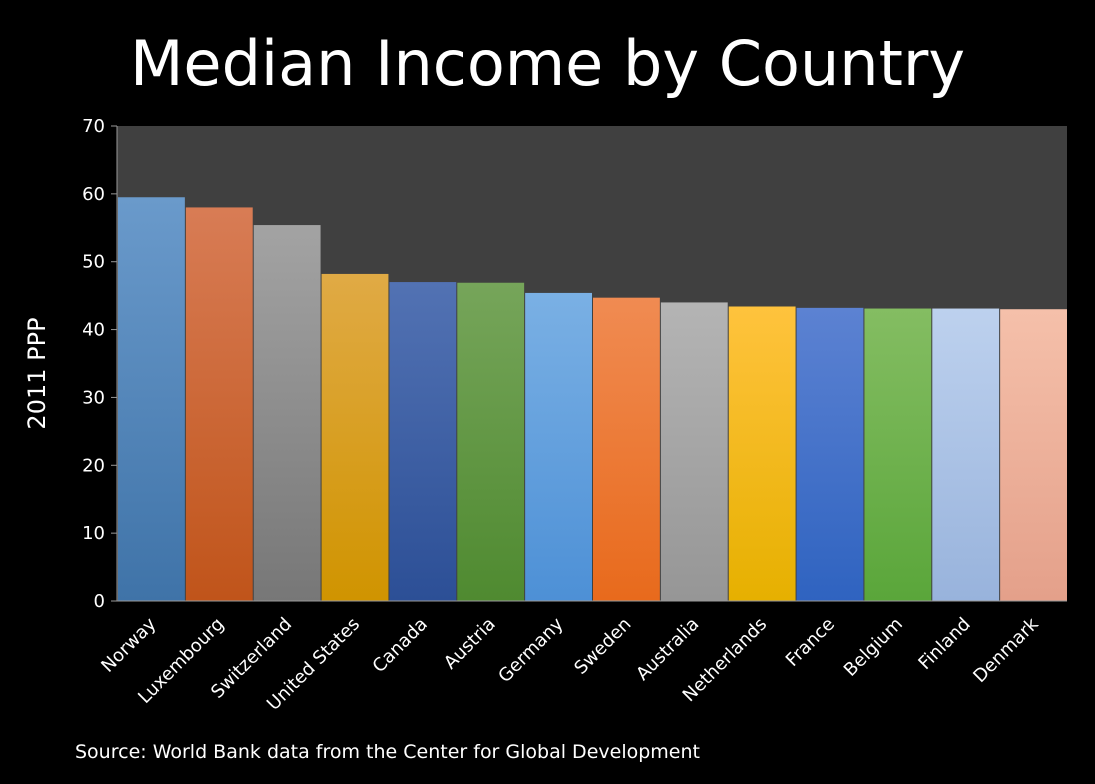 The height and width of the screenshot is (784, 1095). What do you see at coordinates (626, 449) in the screenshot?
I see `bar-sweden` at bounding box center [626, 449].